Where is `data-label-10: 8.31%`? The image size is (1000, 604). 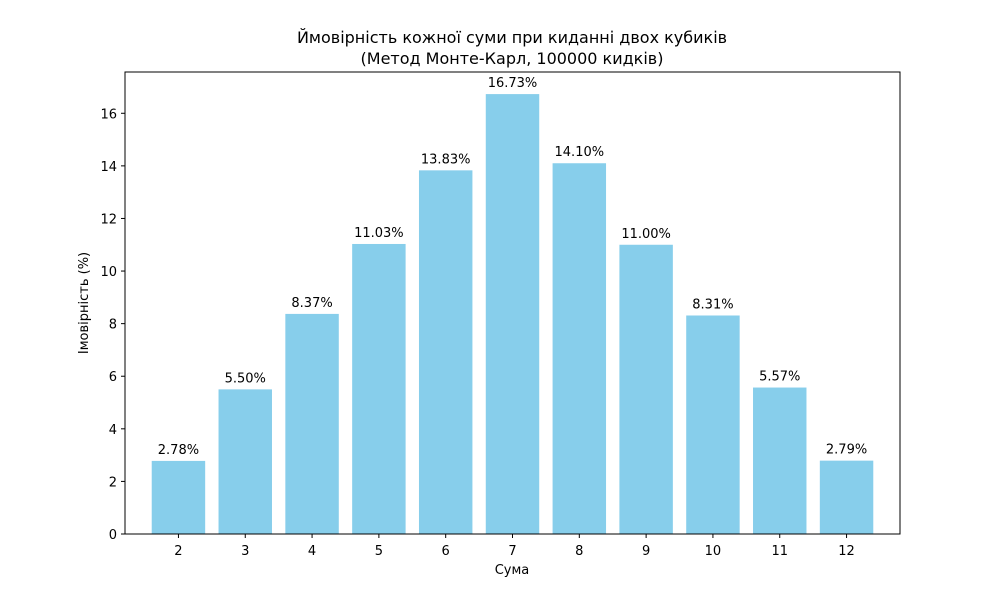
data-label-10: 8.31% is located at coordinates (712, 304).